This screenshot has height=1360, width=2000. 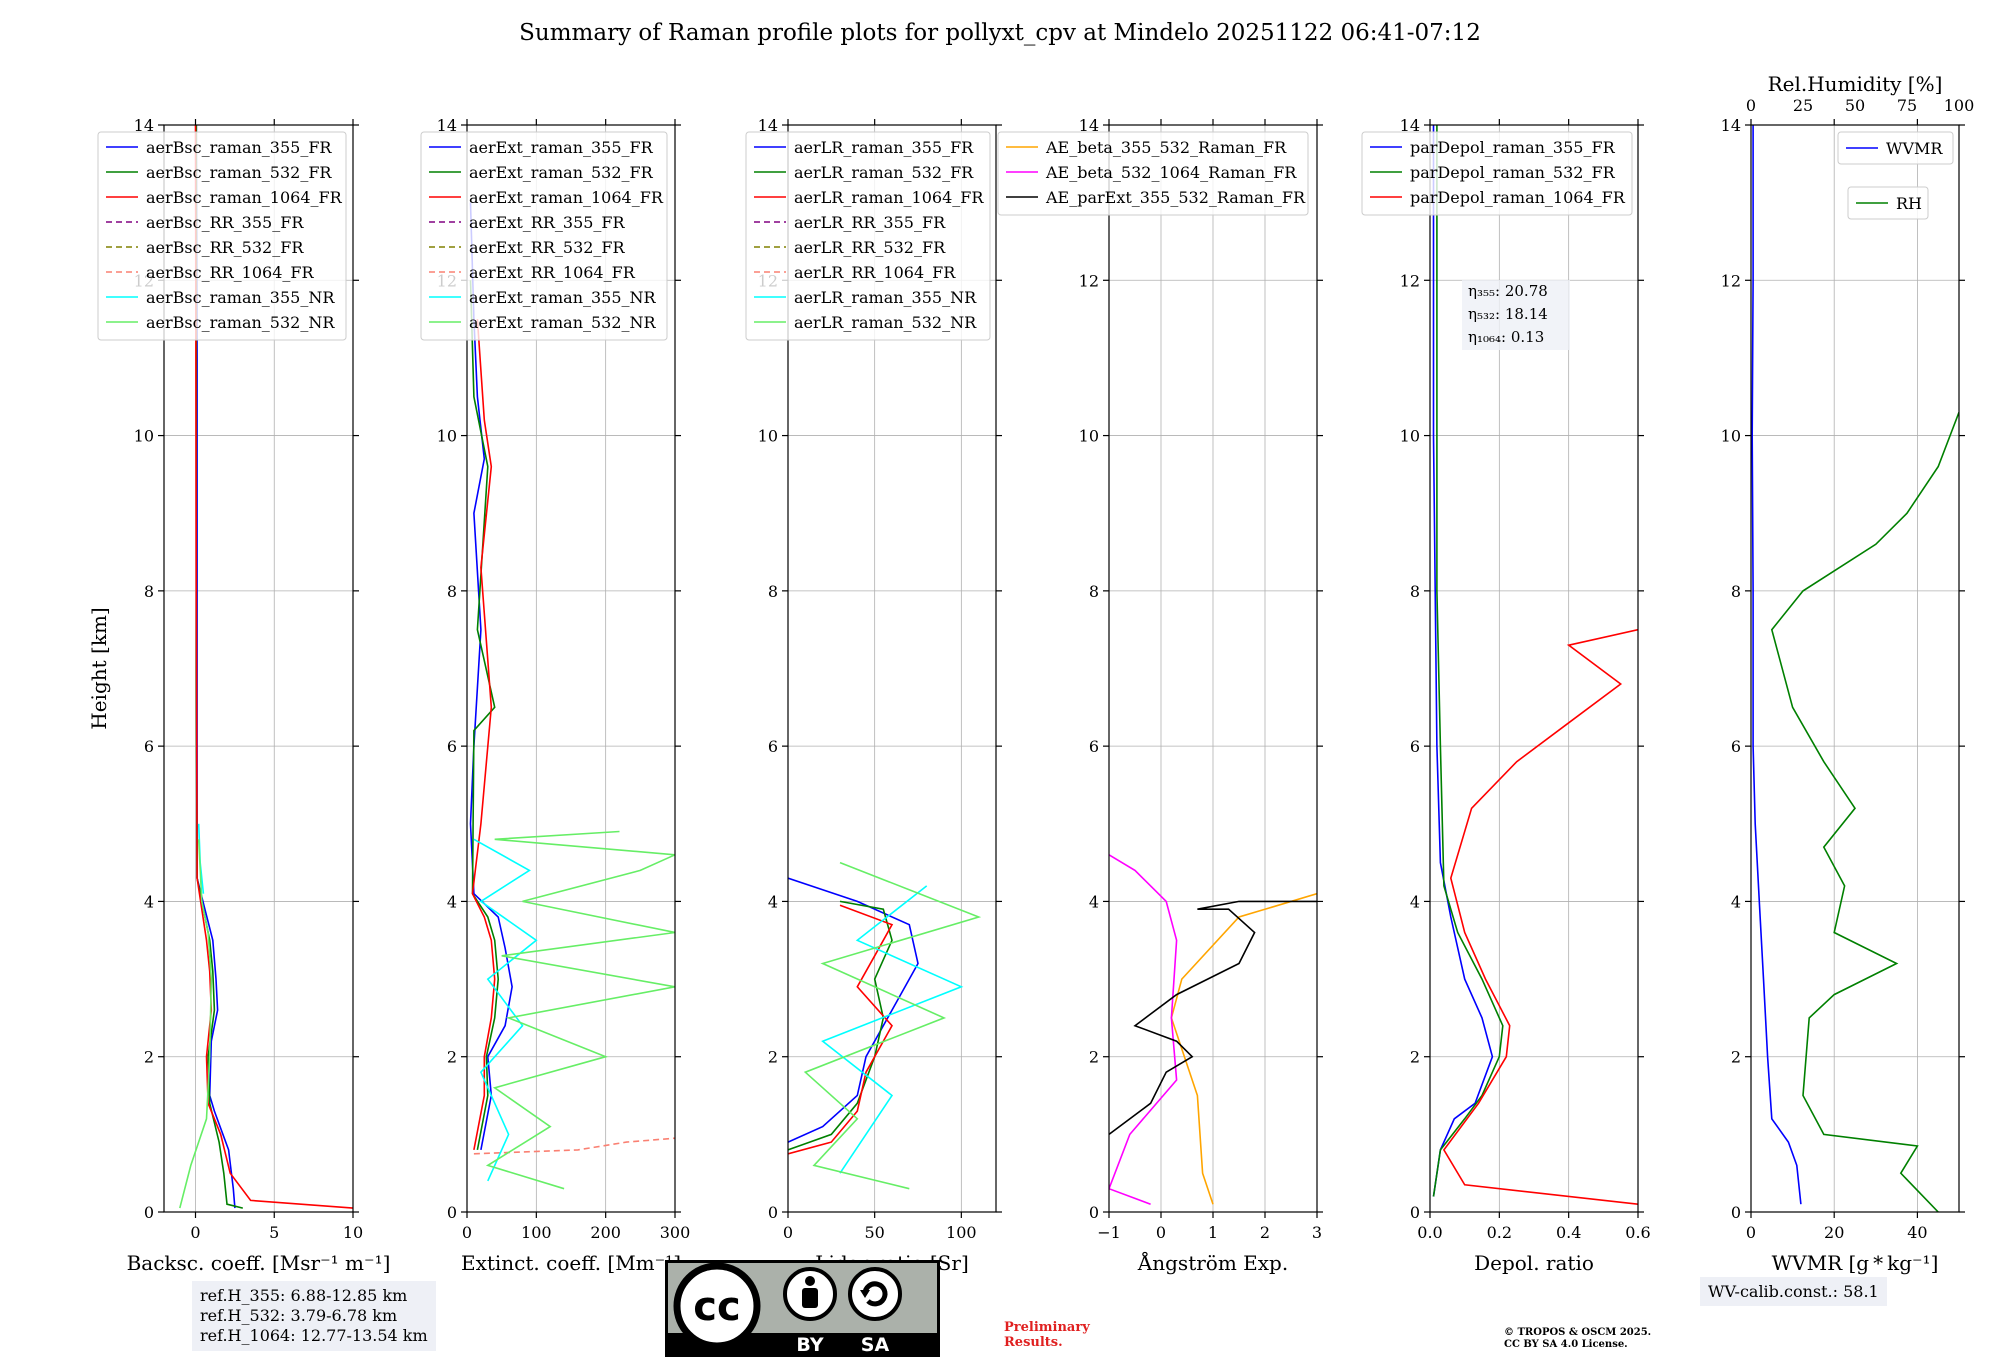 I want to click on x-tick-label: 20, so click(x=1834, y=1232).